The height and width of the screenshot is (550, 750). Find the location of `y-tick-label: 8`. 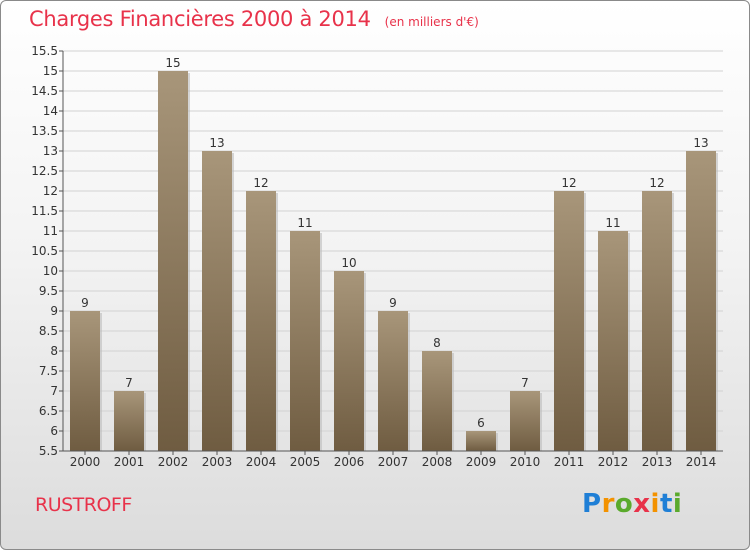

y-tick-label: 8 is located at coordinates (54, 351).